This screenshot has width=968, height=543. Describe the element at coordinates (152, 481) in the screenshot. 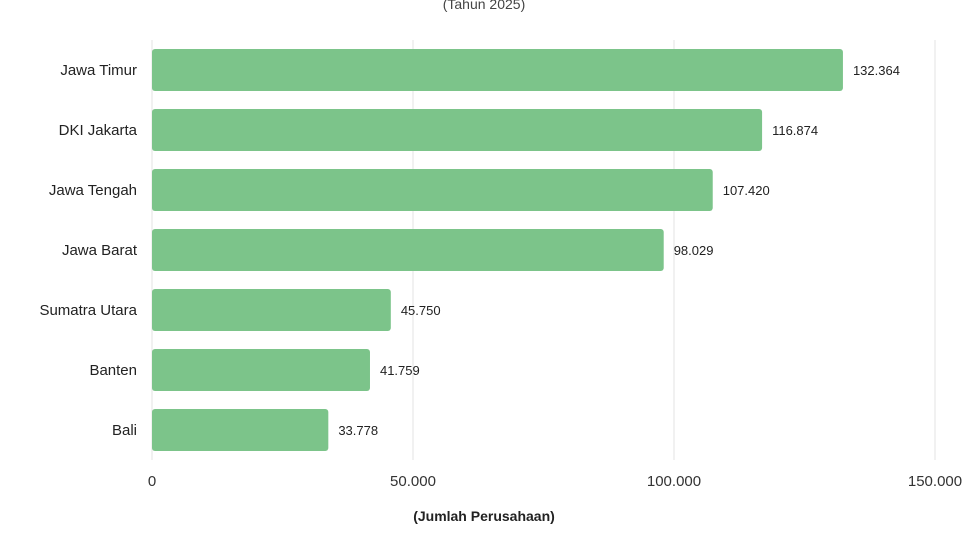

I see `x-tick-label: 0` at that location.